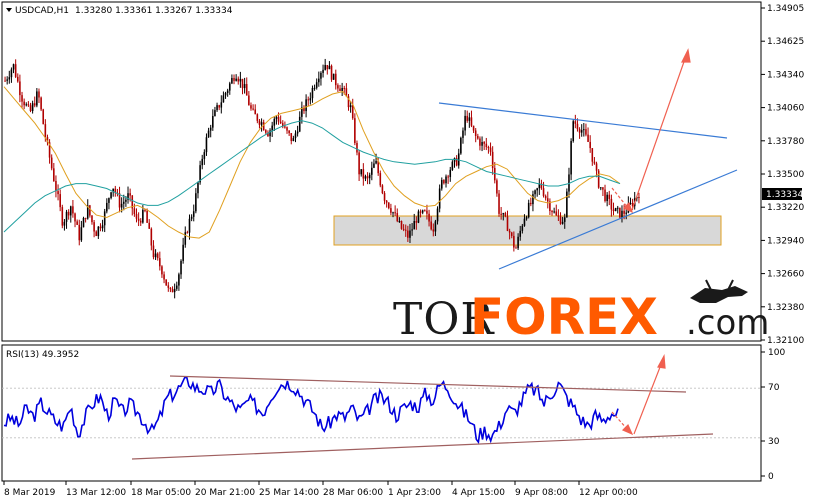 Image resolution: width=814 pixels, height=503 pixels. I want to click on upper-trendline, so click(583, 120).